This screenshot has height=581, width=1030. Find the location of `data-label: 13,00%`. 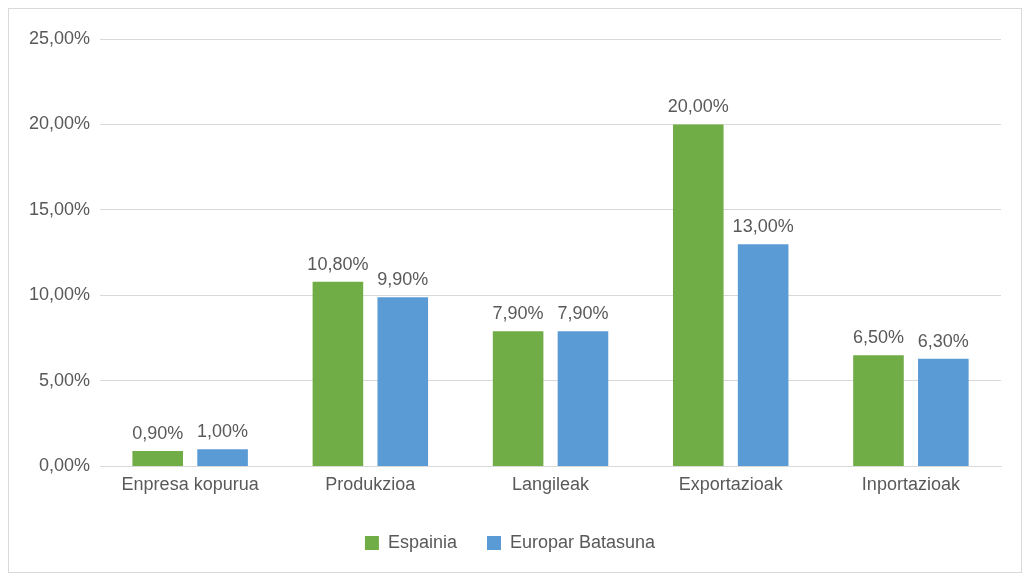

data-label: 13,00% is located at coordinates (763, 226).